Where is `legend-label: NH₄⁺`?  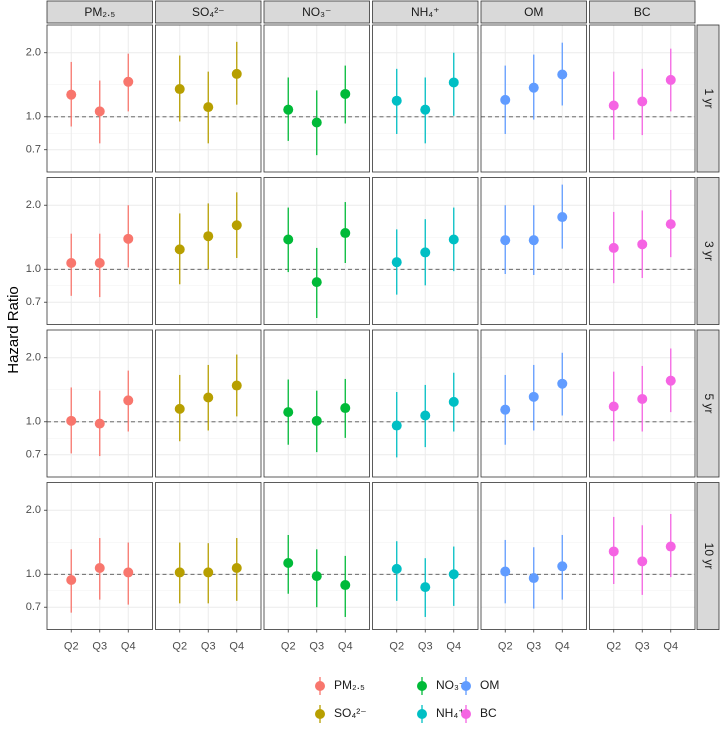
legend-label: NH₄⁺ is located at coordinates (450, 713).